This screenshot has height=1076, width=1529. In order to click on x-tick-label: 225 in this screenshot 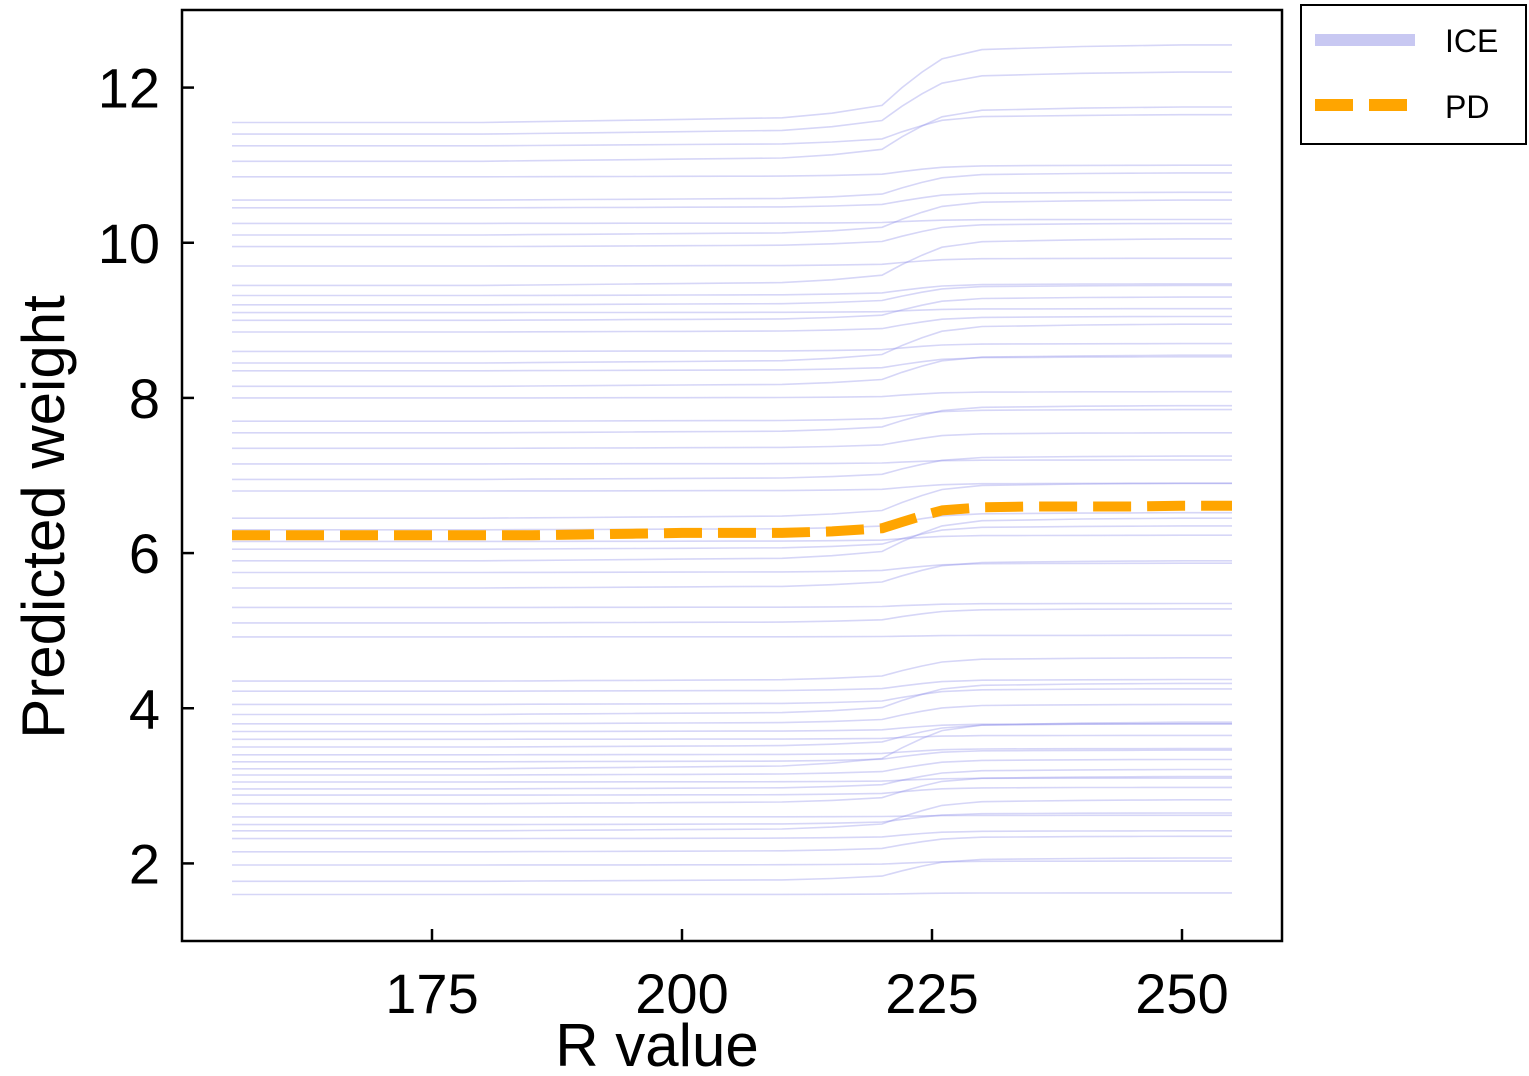, I will do `click(931, 993)`.